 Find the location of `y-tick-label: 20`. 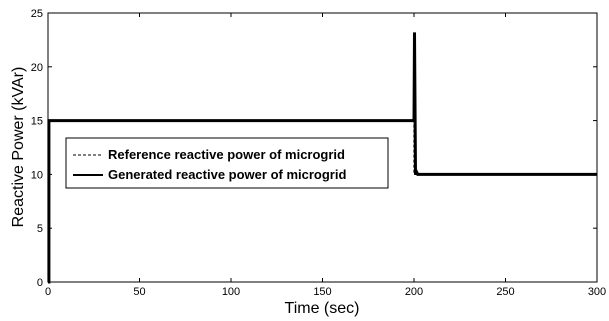

y-tick-label: 20 is located at coordinates (37, 68).